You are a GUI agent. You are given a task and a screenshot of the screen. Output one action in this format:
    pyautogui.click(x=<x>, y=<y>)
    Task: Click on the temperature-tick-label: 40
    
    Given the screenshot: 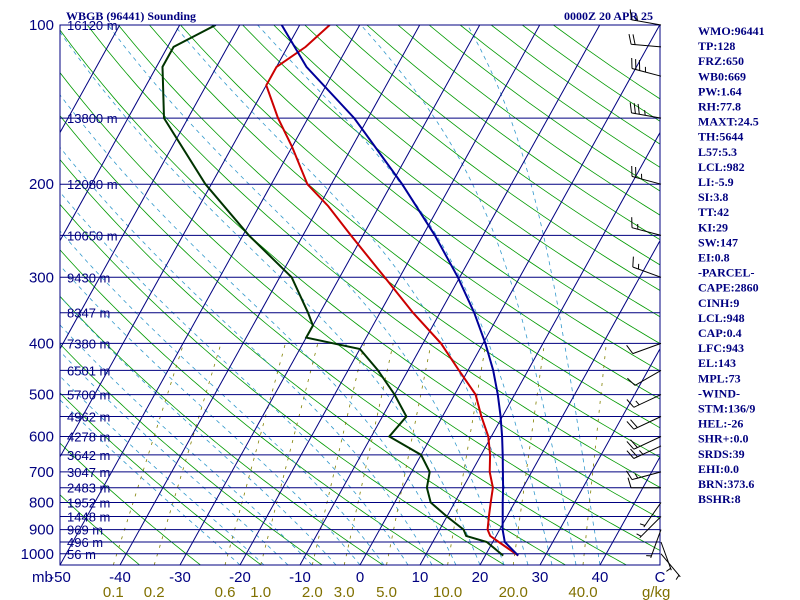 What is the action you would take?
    pyautogui.click(x=600, y=577)
    